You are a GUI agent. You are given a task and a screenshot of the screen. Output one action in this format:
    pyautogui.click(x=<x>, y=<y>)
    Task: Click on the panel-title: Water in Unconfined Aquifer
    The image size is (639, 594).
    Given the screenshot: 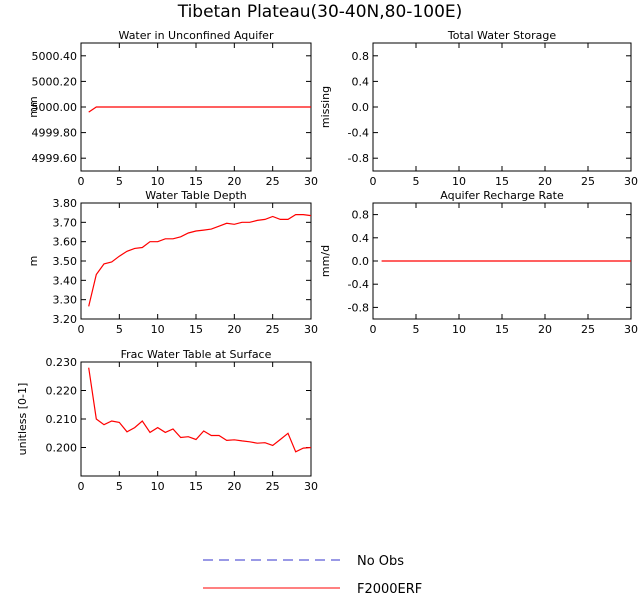 What is the action you would take?
    pyautogui.click(x=196, y=35)
    